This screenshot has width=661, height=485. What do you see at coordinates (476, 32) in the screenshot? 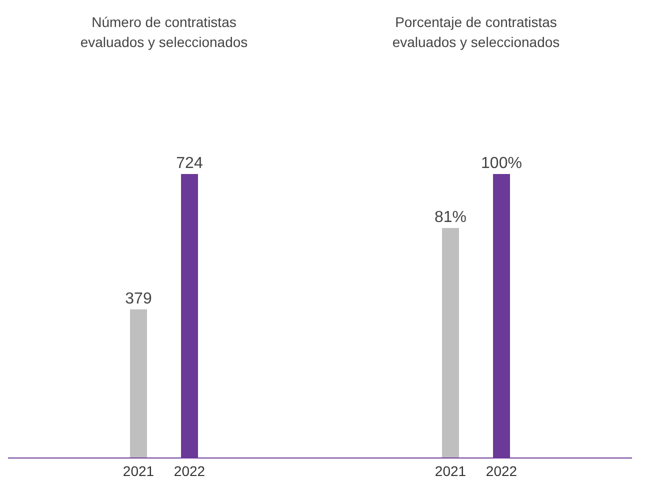
I see `chart-title: Porcentaje de contratistas evaluados y seleccionados` at bounding box center [476, 32].